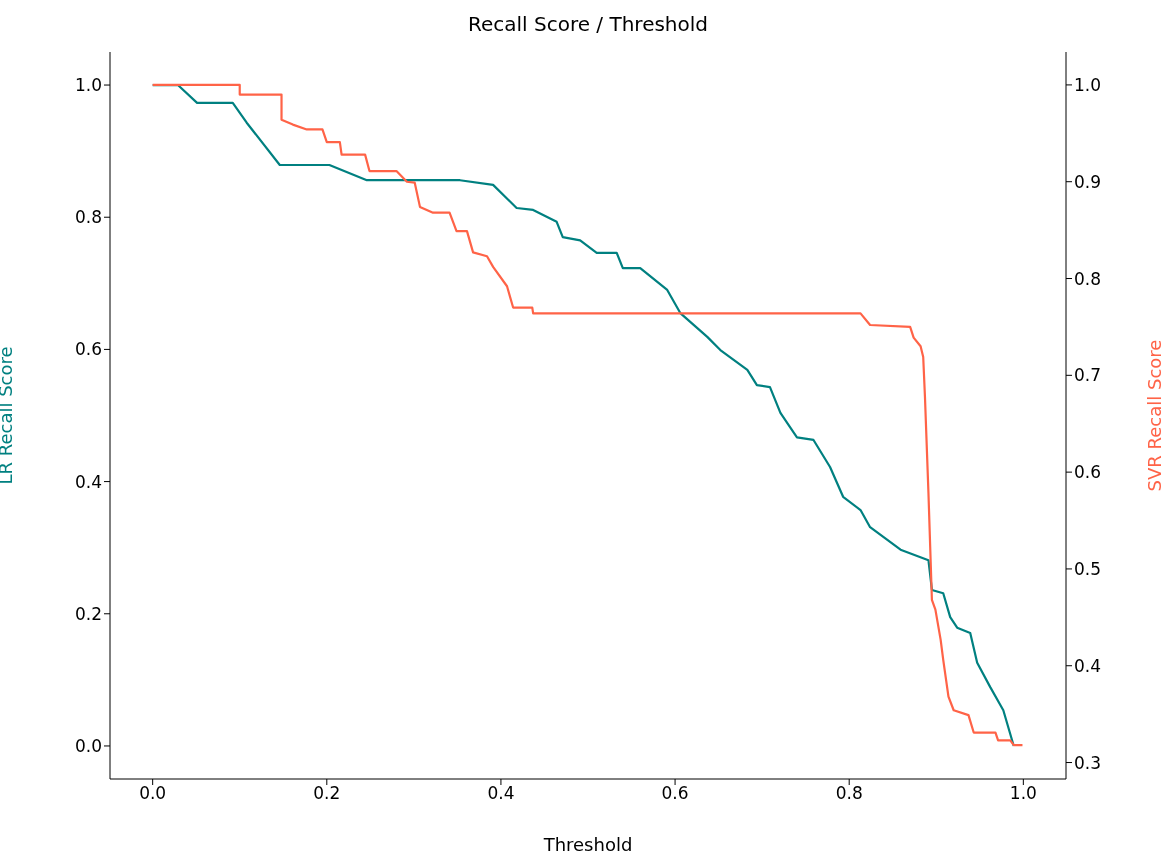 The height and width of the screenshot is (859, 1161). I want to click on y2-tick-label: 0.9, so click(1088, 181).